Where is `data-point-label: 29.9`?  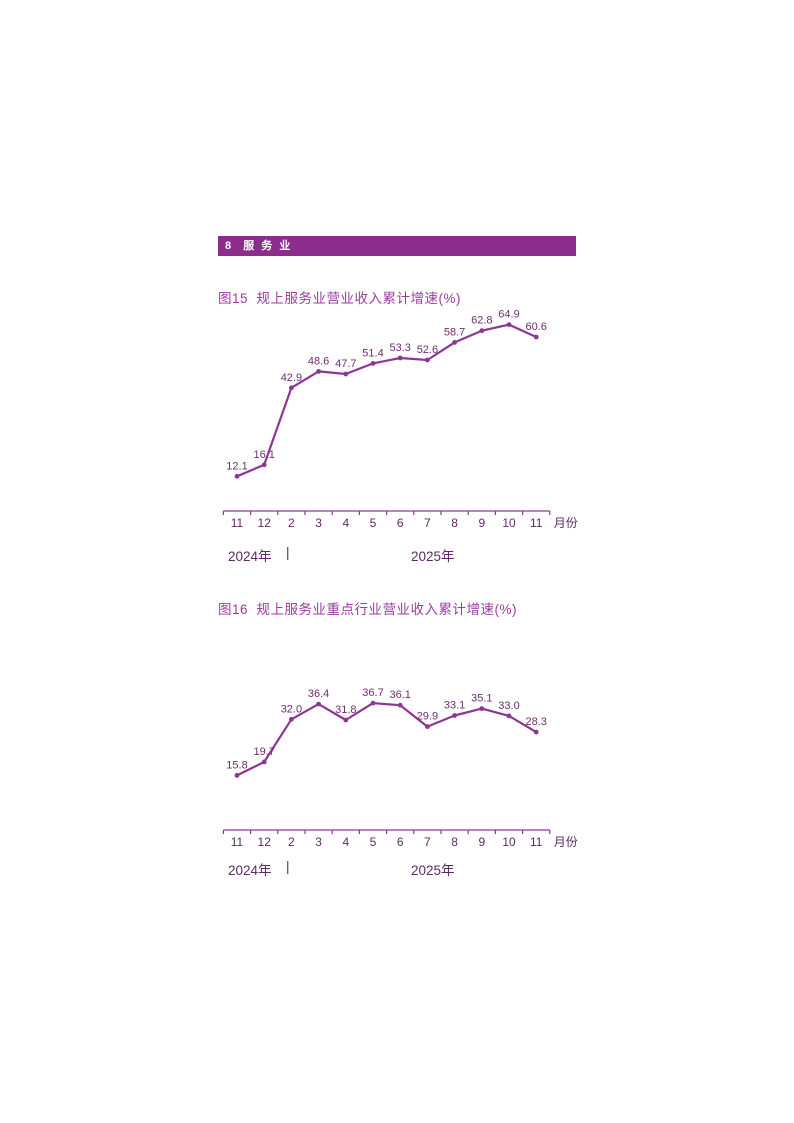
data-point-label: 29.9 is located at coordinates (427, 717).